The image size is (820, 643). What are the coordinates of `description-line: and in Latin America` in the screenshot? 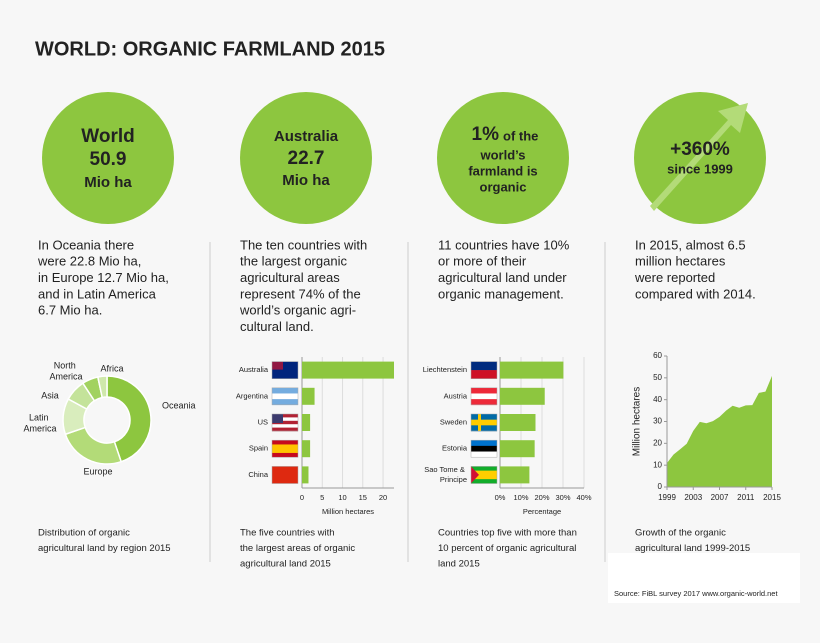 It's located at (97, 293).